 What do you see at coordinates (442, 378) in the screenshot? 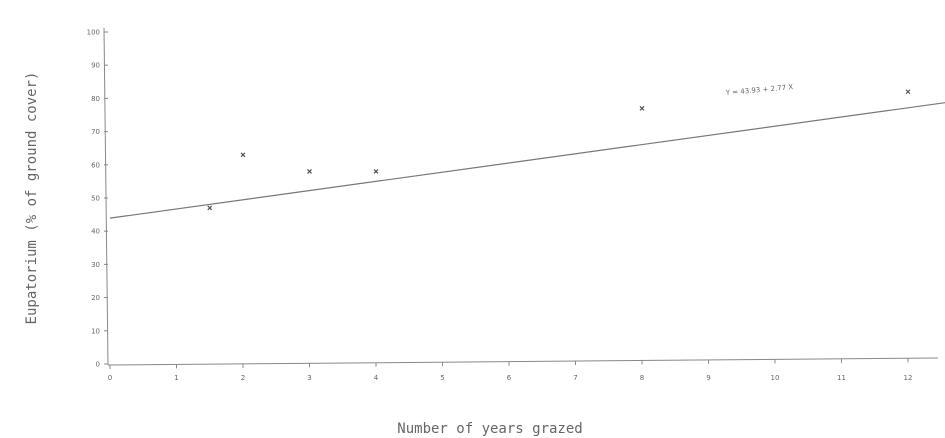
I see `x-tick-label: 5` at bounding box center [442, 378].